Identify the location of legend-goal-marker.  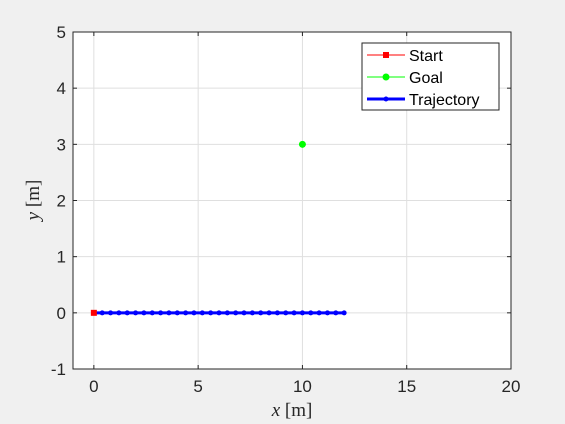
(386, 77).